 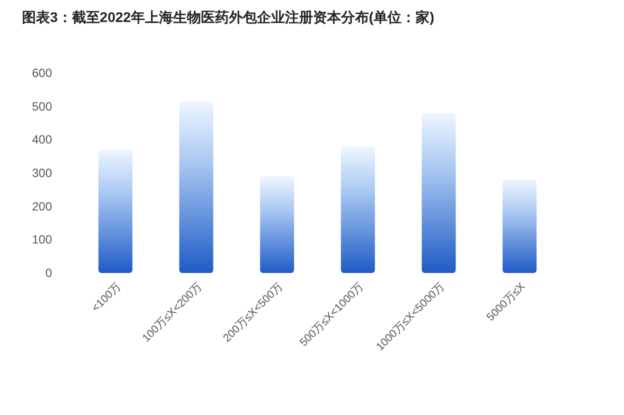 I want to click on ytick: 0, so click(x=48, y=273).